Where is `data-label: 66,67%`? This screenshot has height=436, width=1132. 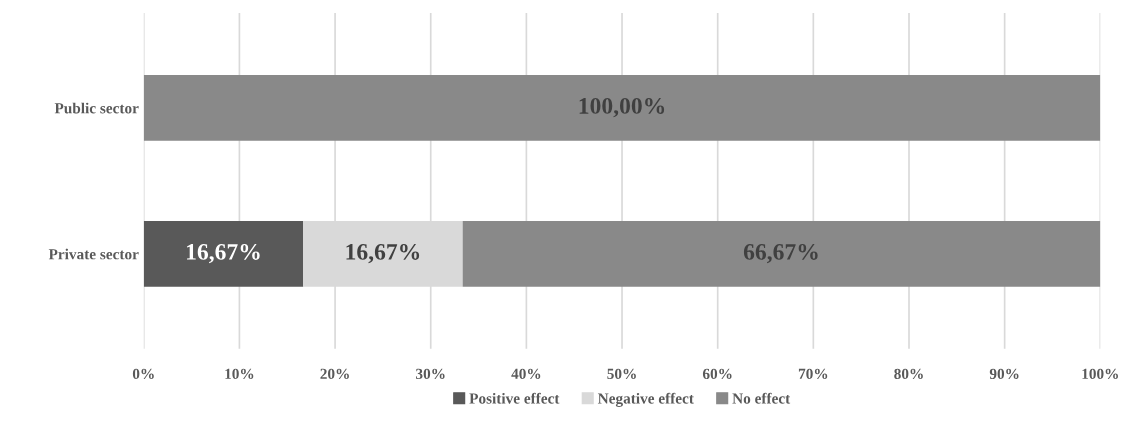 data-label: 66,67% is located at coordinates (780, 253).